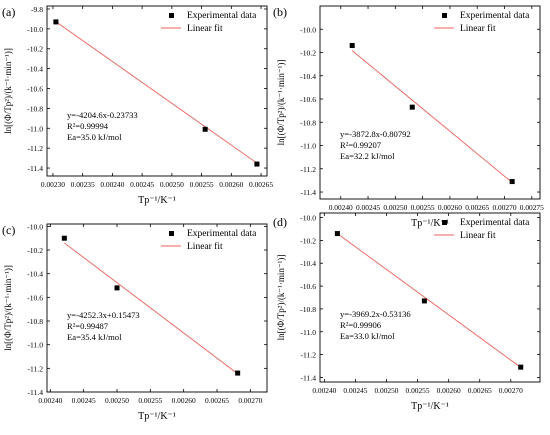 This screenshot has height=435, width=550. What do you see at coordinates (83, 184) in the screenshot?
I see `x-tick-label: 0.00235` at bounding box center [83, 184].